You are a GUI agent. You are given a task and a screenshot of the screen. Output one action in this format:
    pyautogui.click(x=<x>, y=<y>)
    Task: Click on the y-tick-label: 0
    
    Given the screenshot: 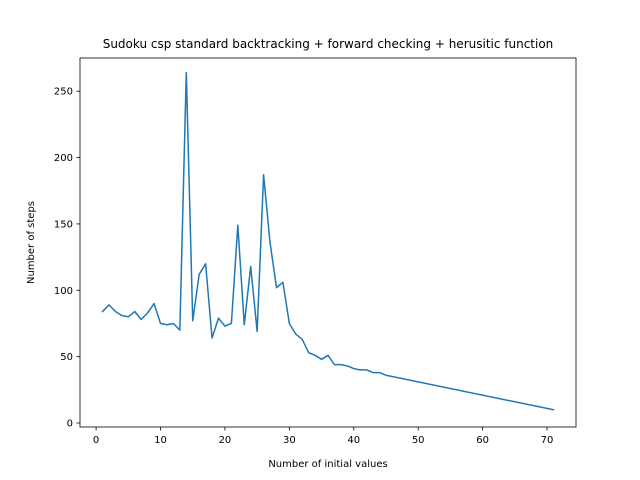 What is the action you would take?
    pyautogui.click(x=70, y=424)
    